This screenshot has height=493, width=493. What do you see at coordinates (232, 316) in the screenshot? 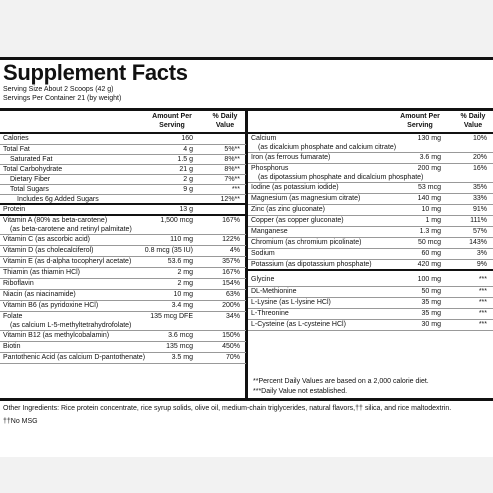
I see `daily-value: 34%` at bounding box center [232, 316].